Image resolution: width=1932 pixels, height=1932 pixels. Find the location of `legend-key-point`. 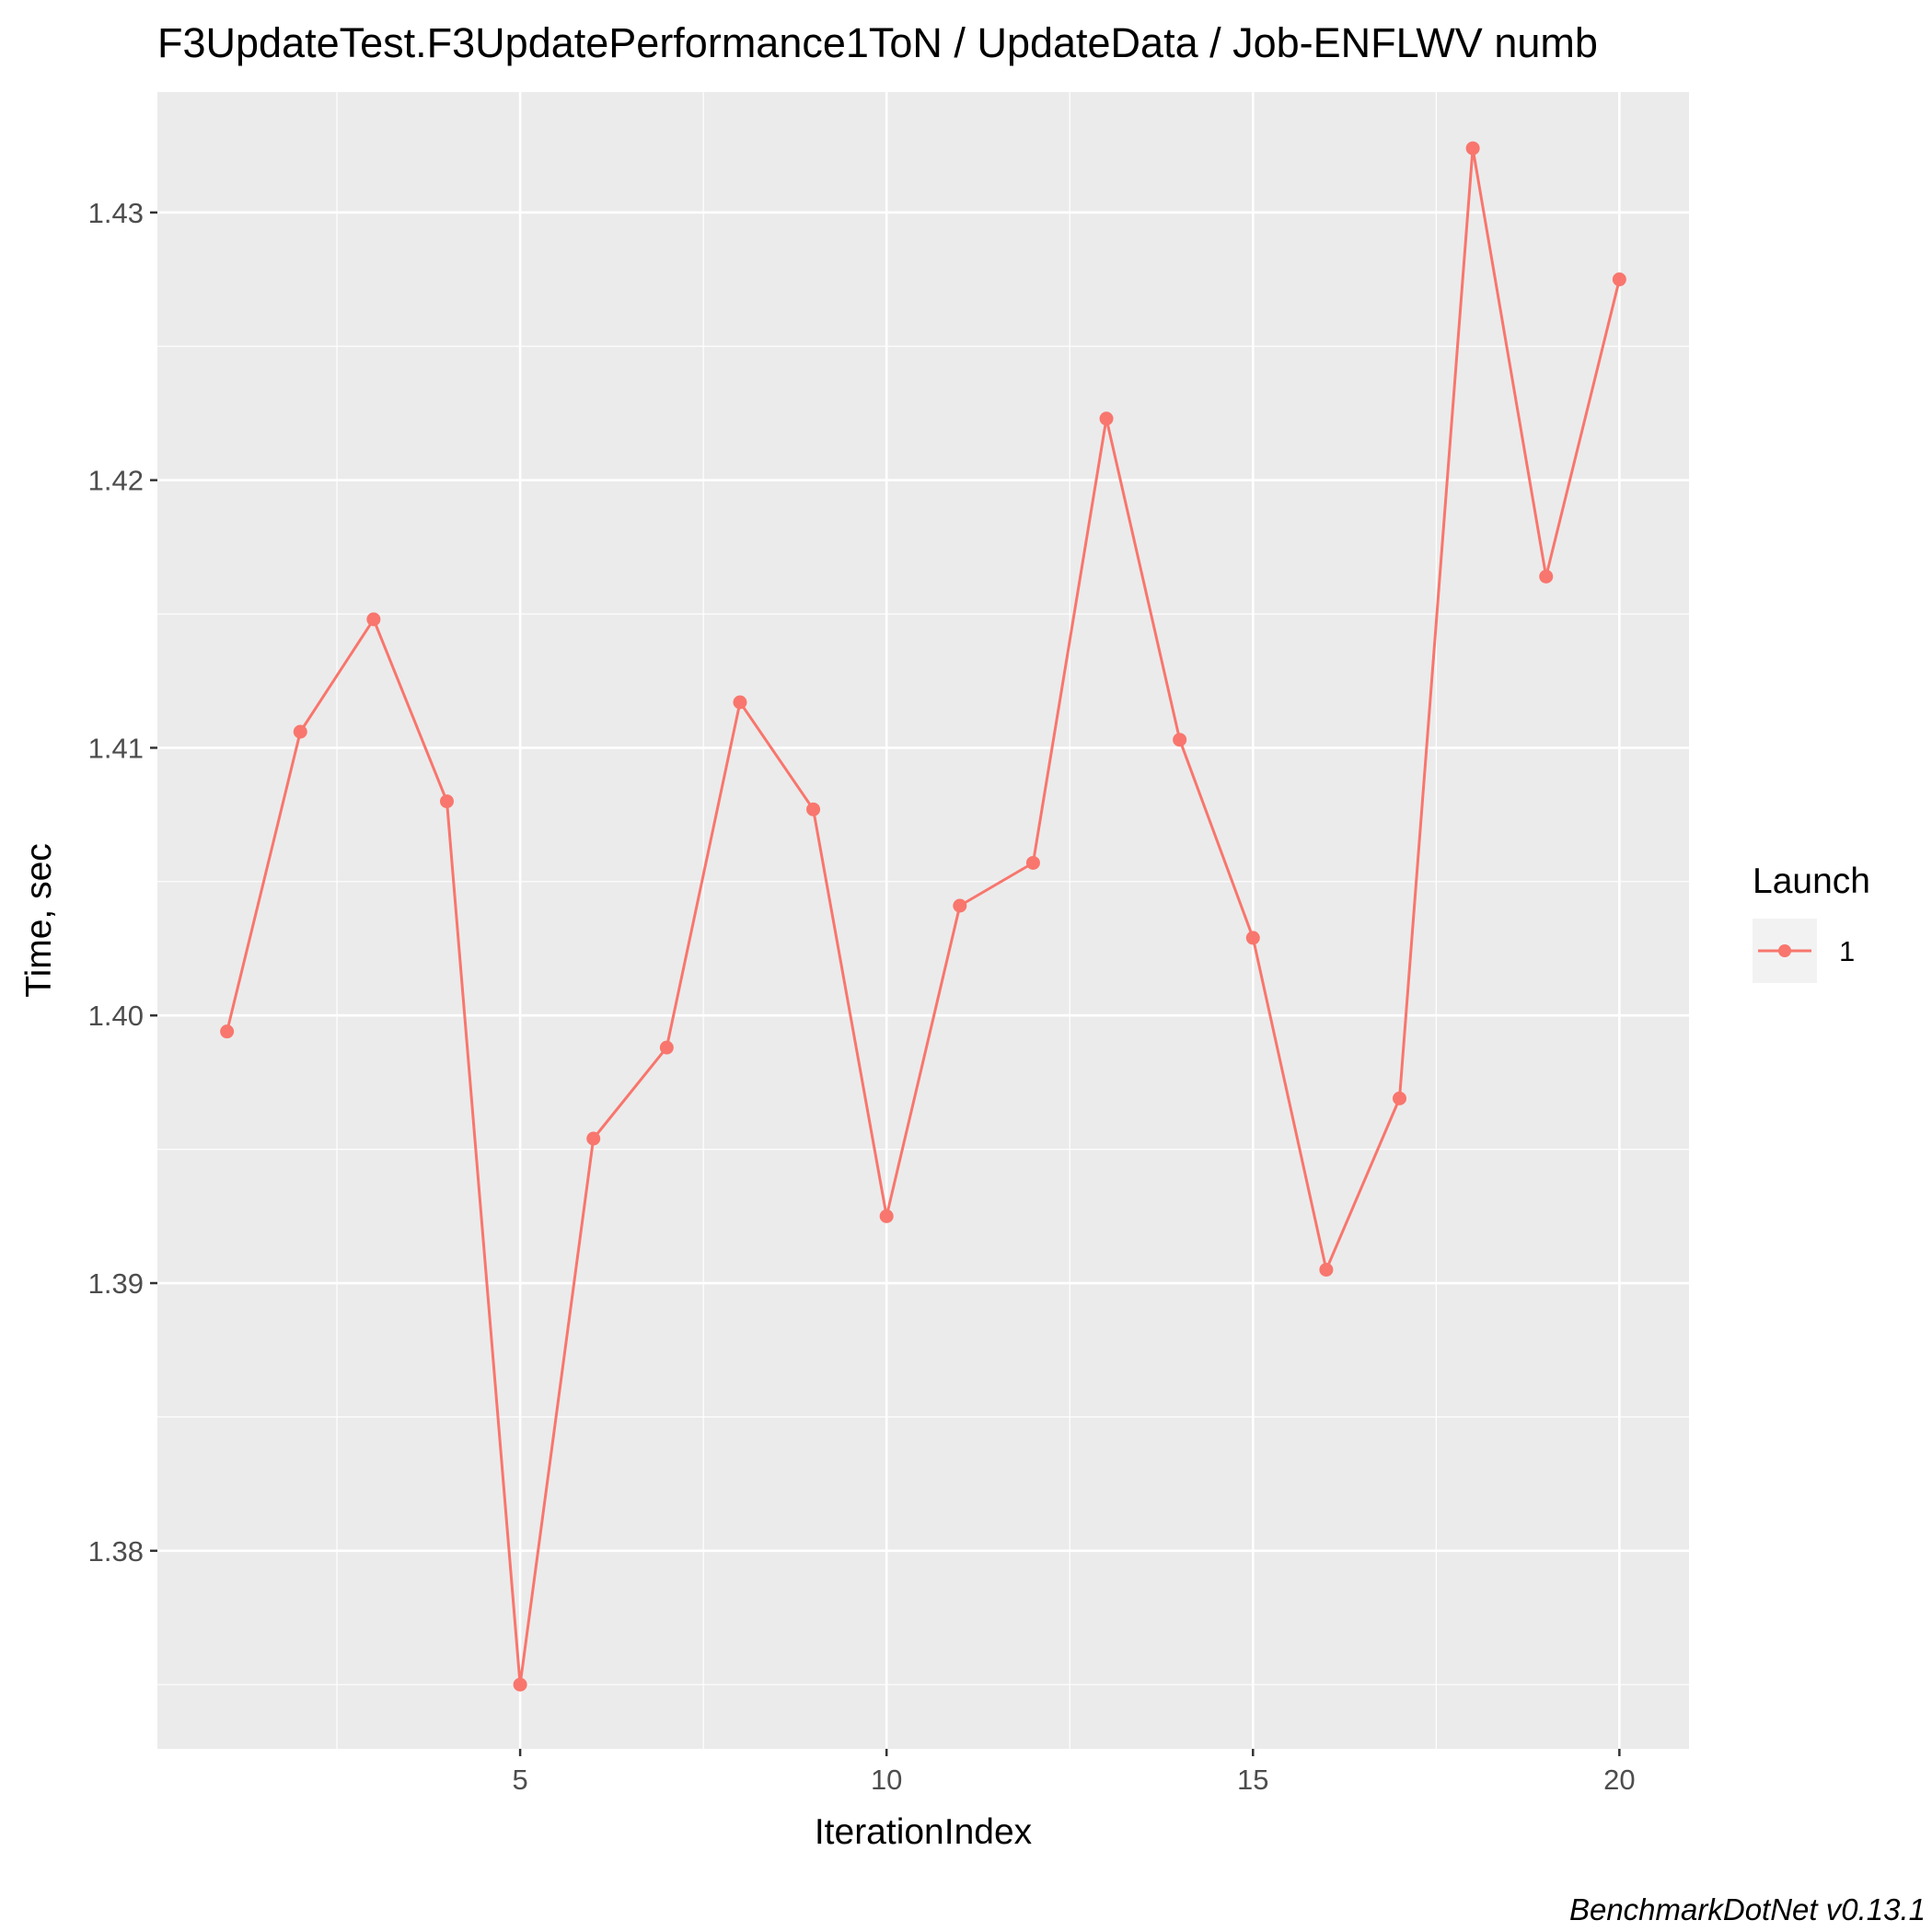

legend-key-point is located at coordinates (1785, 951).